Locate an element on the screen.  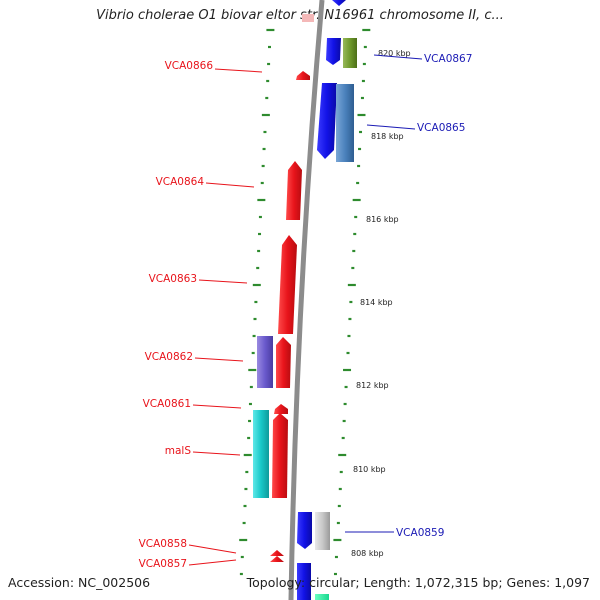
gene-label-vca0859: VCA0859 is located at coordinates (420, 533).